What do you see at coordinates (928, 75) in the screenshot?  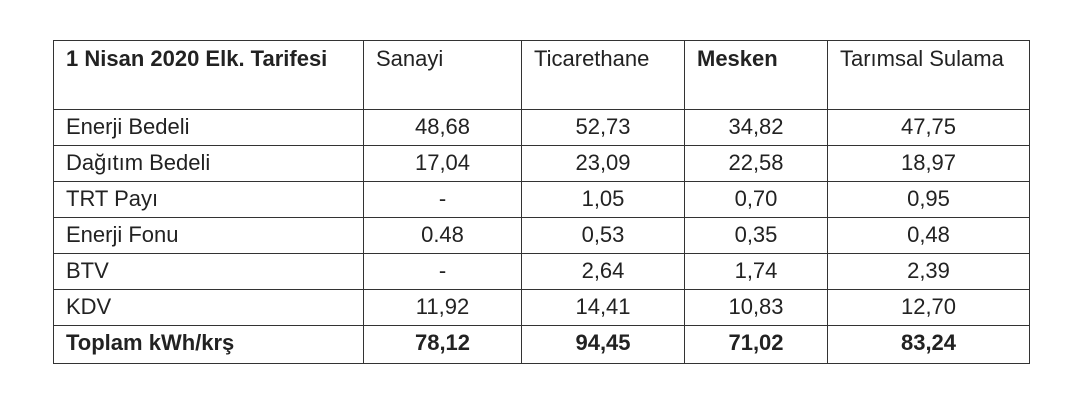 I see `header-tarimsal-sulama: Tarımsal Sulama` at bounding box center [928, 75].